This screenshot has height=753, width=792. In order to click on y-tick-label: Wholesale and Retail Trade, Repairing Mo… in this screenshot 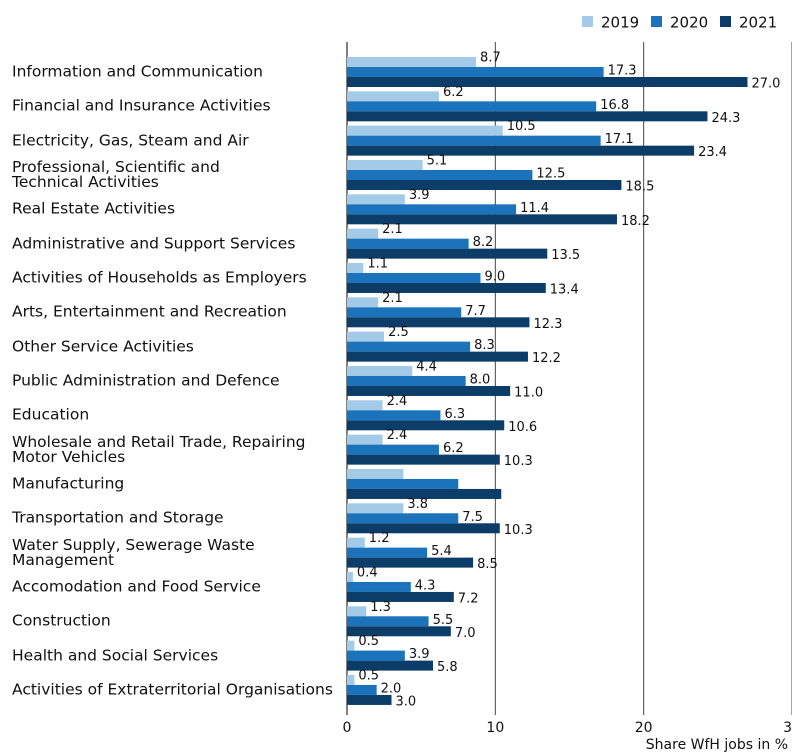, I will do `click(159, 449)`.